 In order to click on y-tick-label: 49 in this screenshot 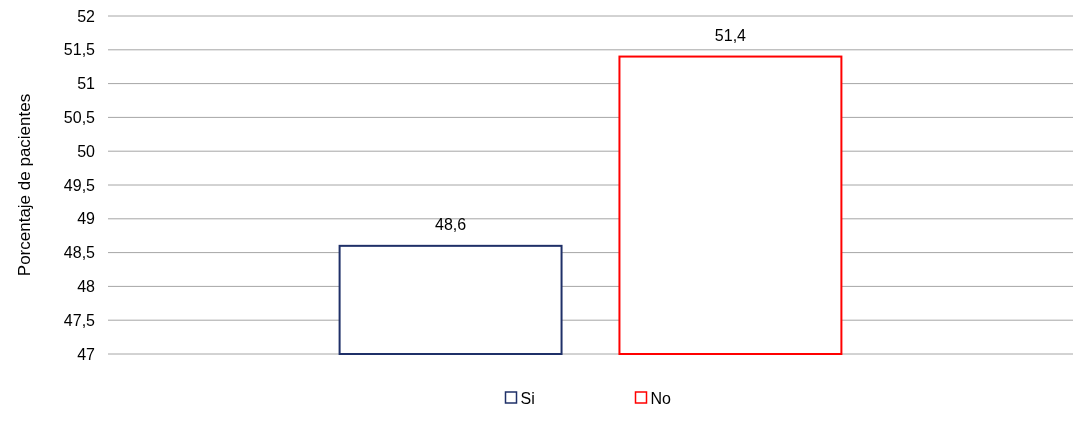, I will do `click(86, 219)`.